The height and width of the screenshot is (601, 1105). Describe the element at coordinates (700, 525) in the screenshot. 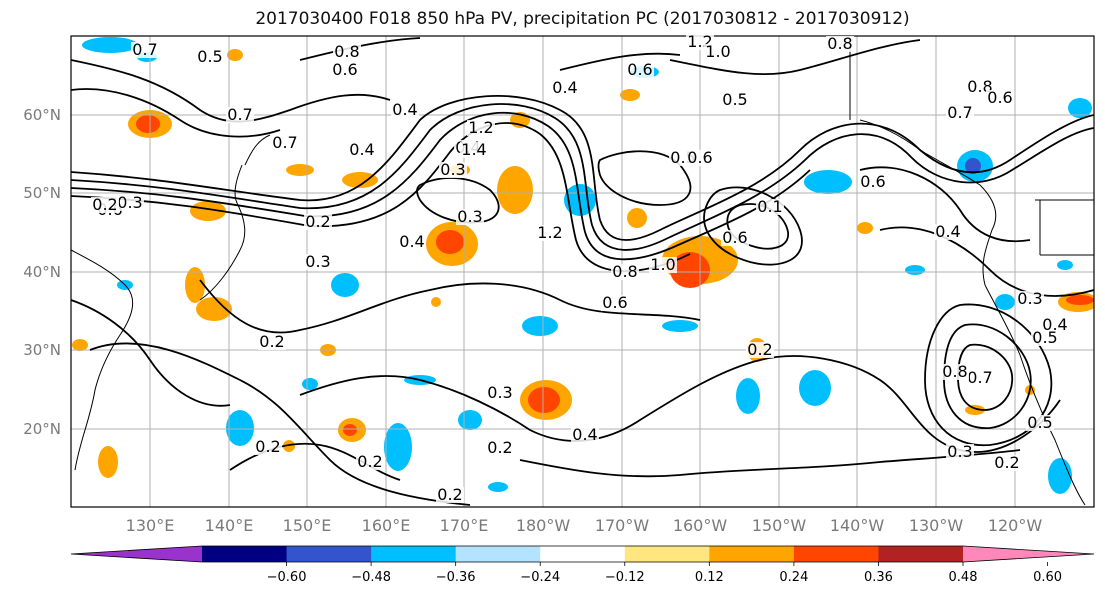

I see `lon-label: 160°W` at that location.